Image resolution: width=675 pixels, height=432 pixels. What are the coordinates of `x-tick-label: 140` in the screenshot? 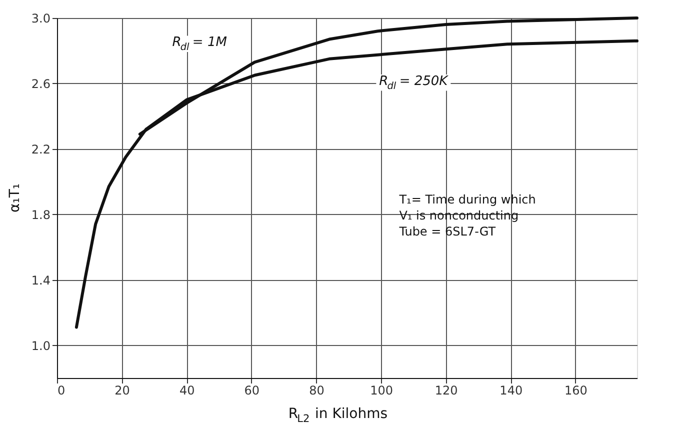 It's located at (511, 391).